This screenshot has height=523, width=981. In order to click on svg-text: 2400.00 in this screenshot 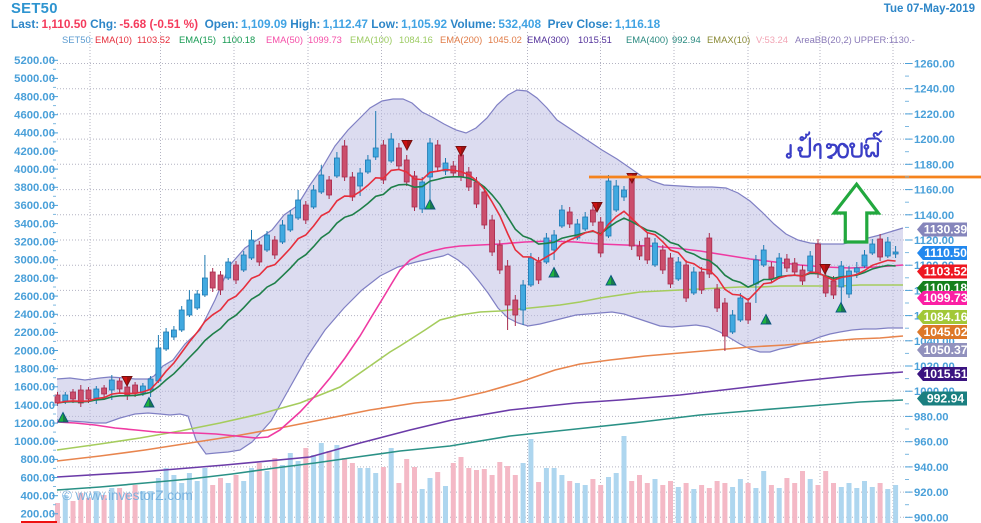, I will do `click(34, 315)`.